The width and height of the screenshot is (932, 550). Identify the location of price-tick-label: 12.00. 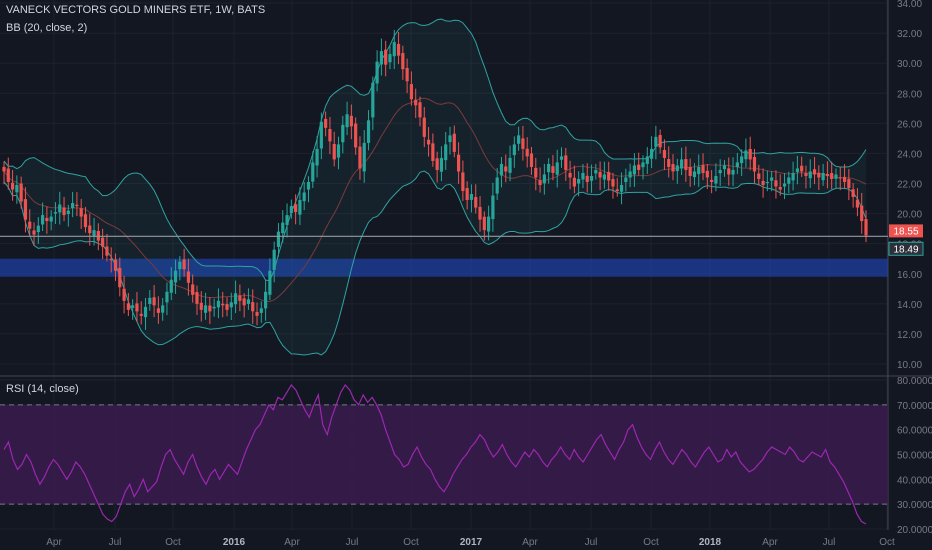
(909, 335).